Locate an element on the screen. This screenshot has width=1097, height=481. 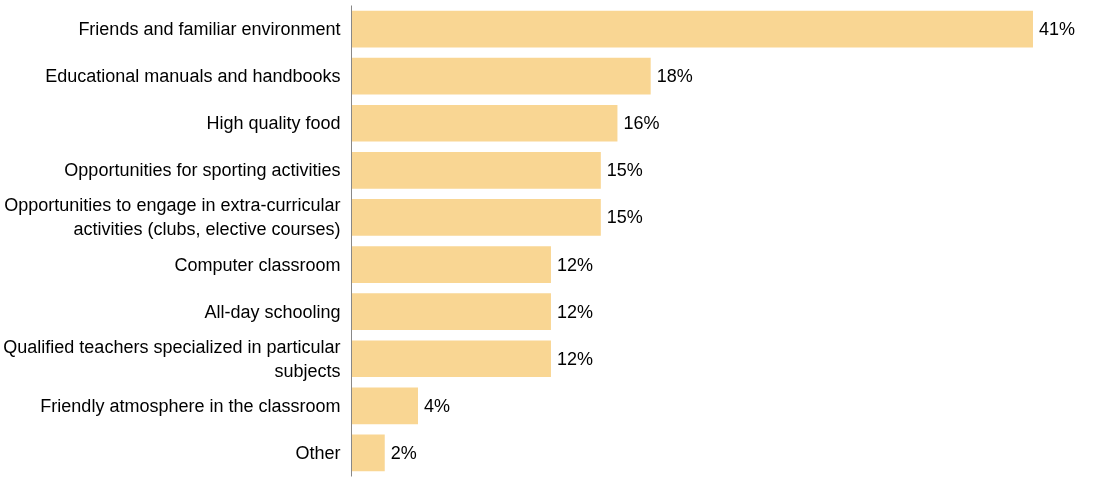
y-tick-label: Friends and familiar environment is located at coordinates (209, 29).